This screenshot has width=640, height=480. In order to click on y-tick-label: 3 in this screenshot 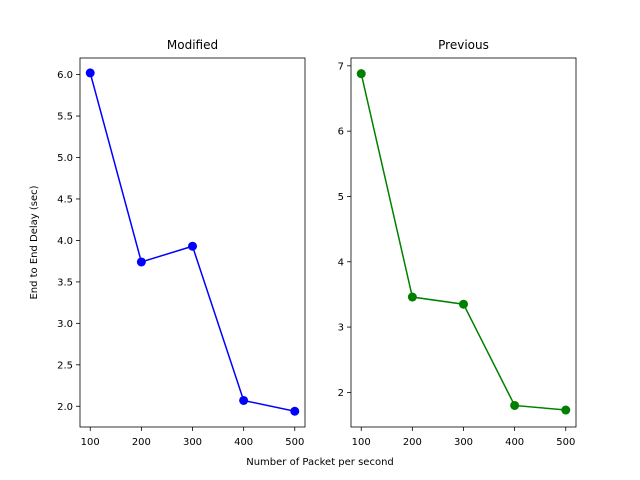, I will do `click(341, 328)`.